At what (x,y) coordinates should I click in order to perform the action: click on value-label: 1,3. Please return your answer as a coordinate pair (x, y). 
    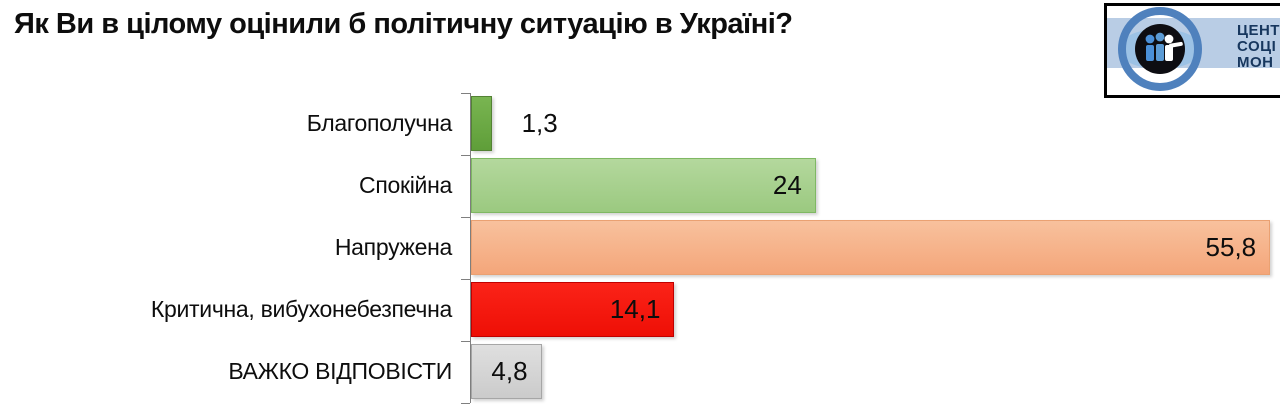
    Looking at the image, I should click on (539, 123).